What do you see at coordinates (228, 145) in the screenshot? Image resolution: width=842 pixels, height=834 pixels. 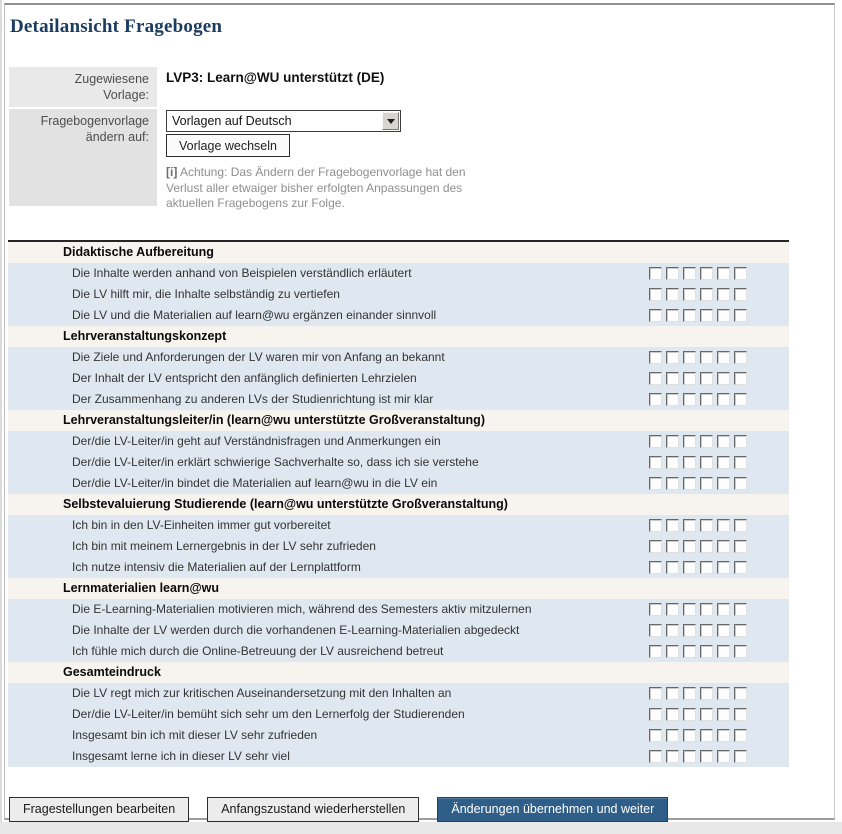 I see `change-template-button: Vorlage wechseln` at bounding box center [228, 145].